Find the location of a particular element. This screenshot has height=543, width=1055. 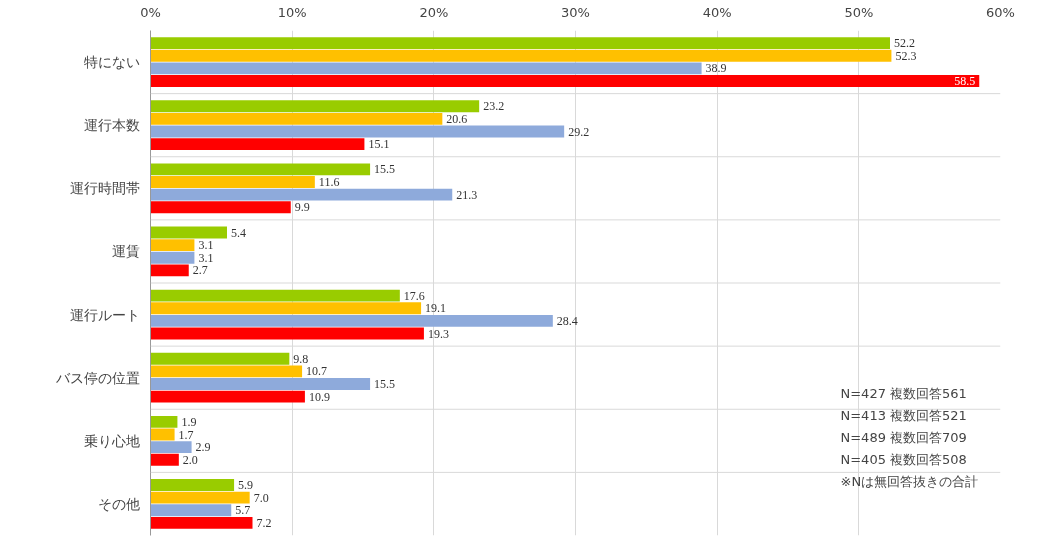

x-tick-label: 40% is located at coordinates (717, 12).